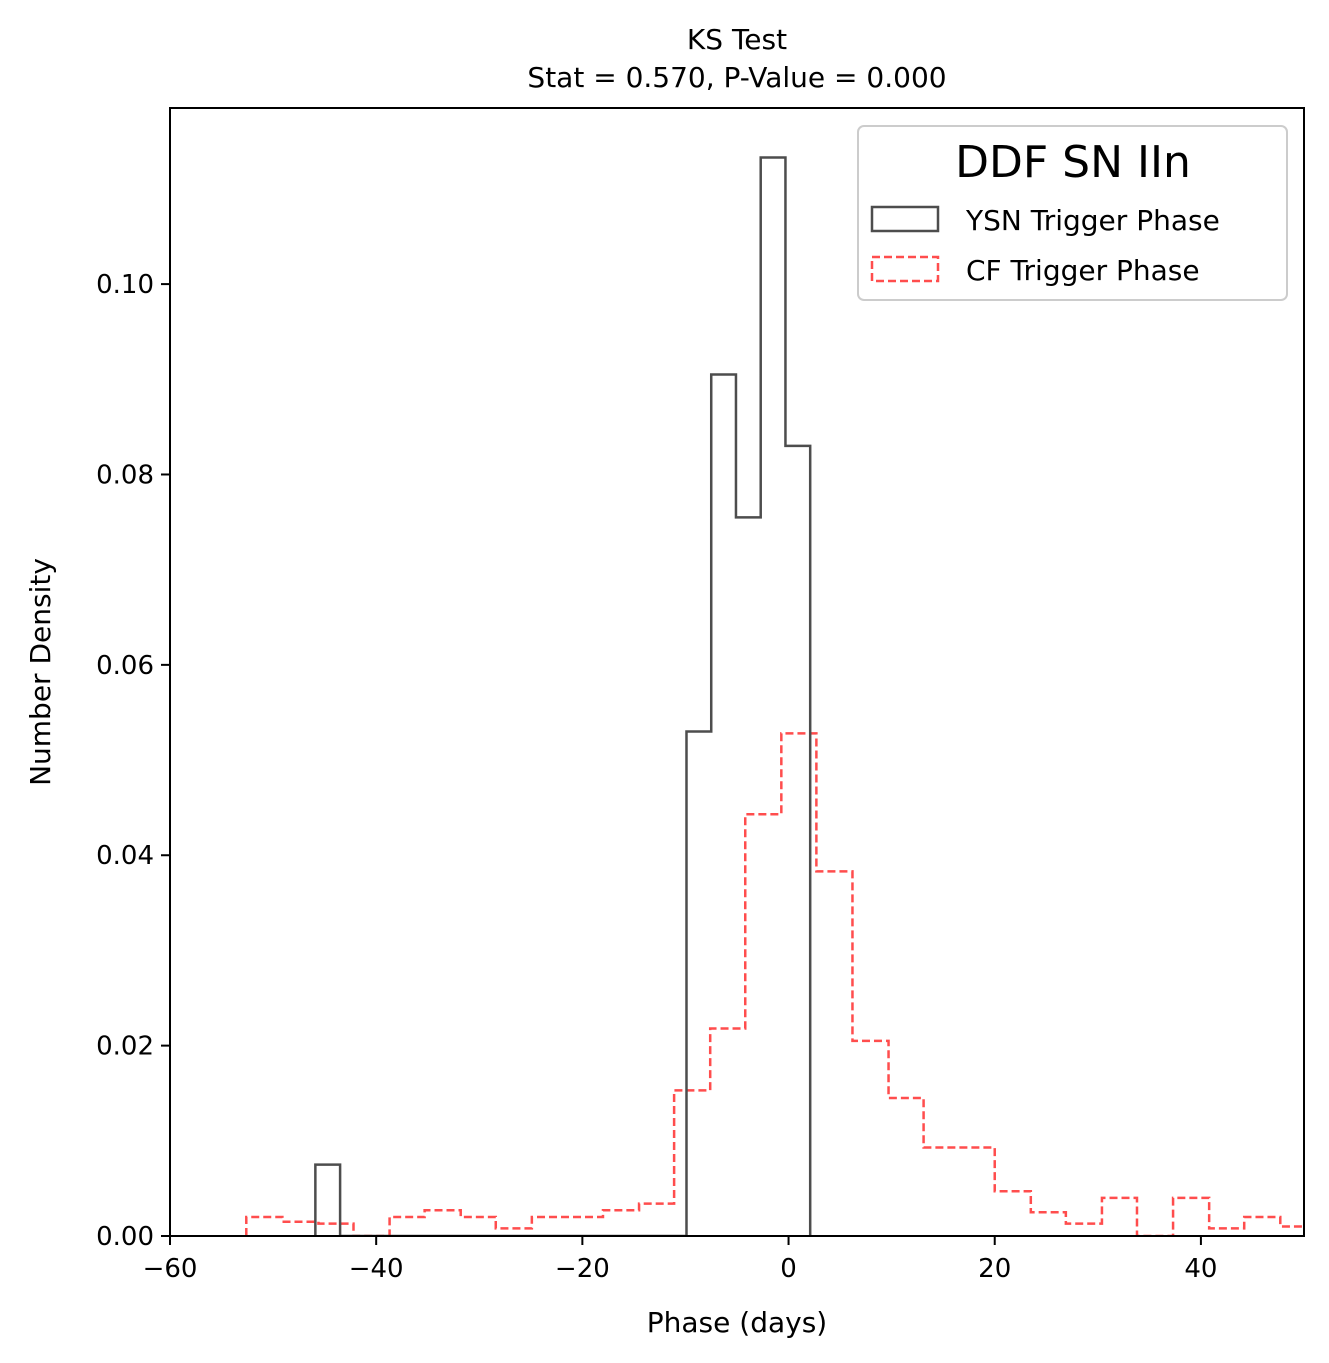  What do you see at coordinates (40, 672) in the screenshot?
I see `y-axis-label: Number Density` at bounding box center [40, 672].